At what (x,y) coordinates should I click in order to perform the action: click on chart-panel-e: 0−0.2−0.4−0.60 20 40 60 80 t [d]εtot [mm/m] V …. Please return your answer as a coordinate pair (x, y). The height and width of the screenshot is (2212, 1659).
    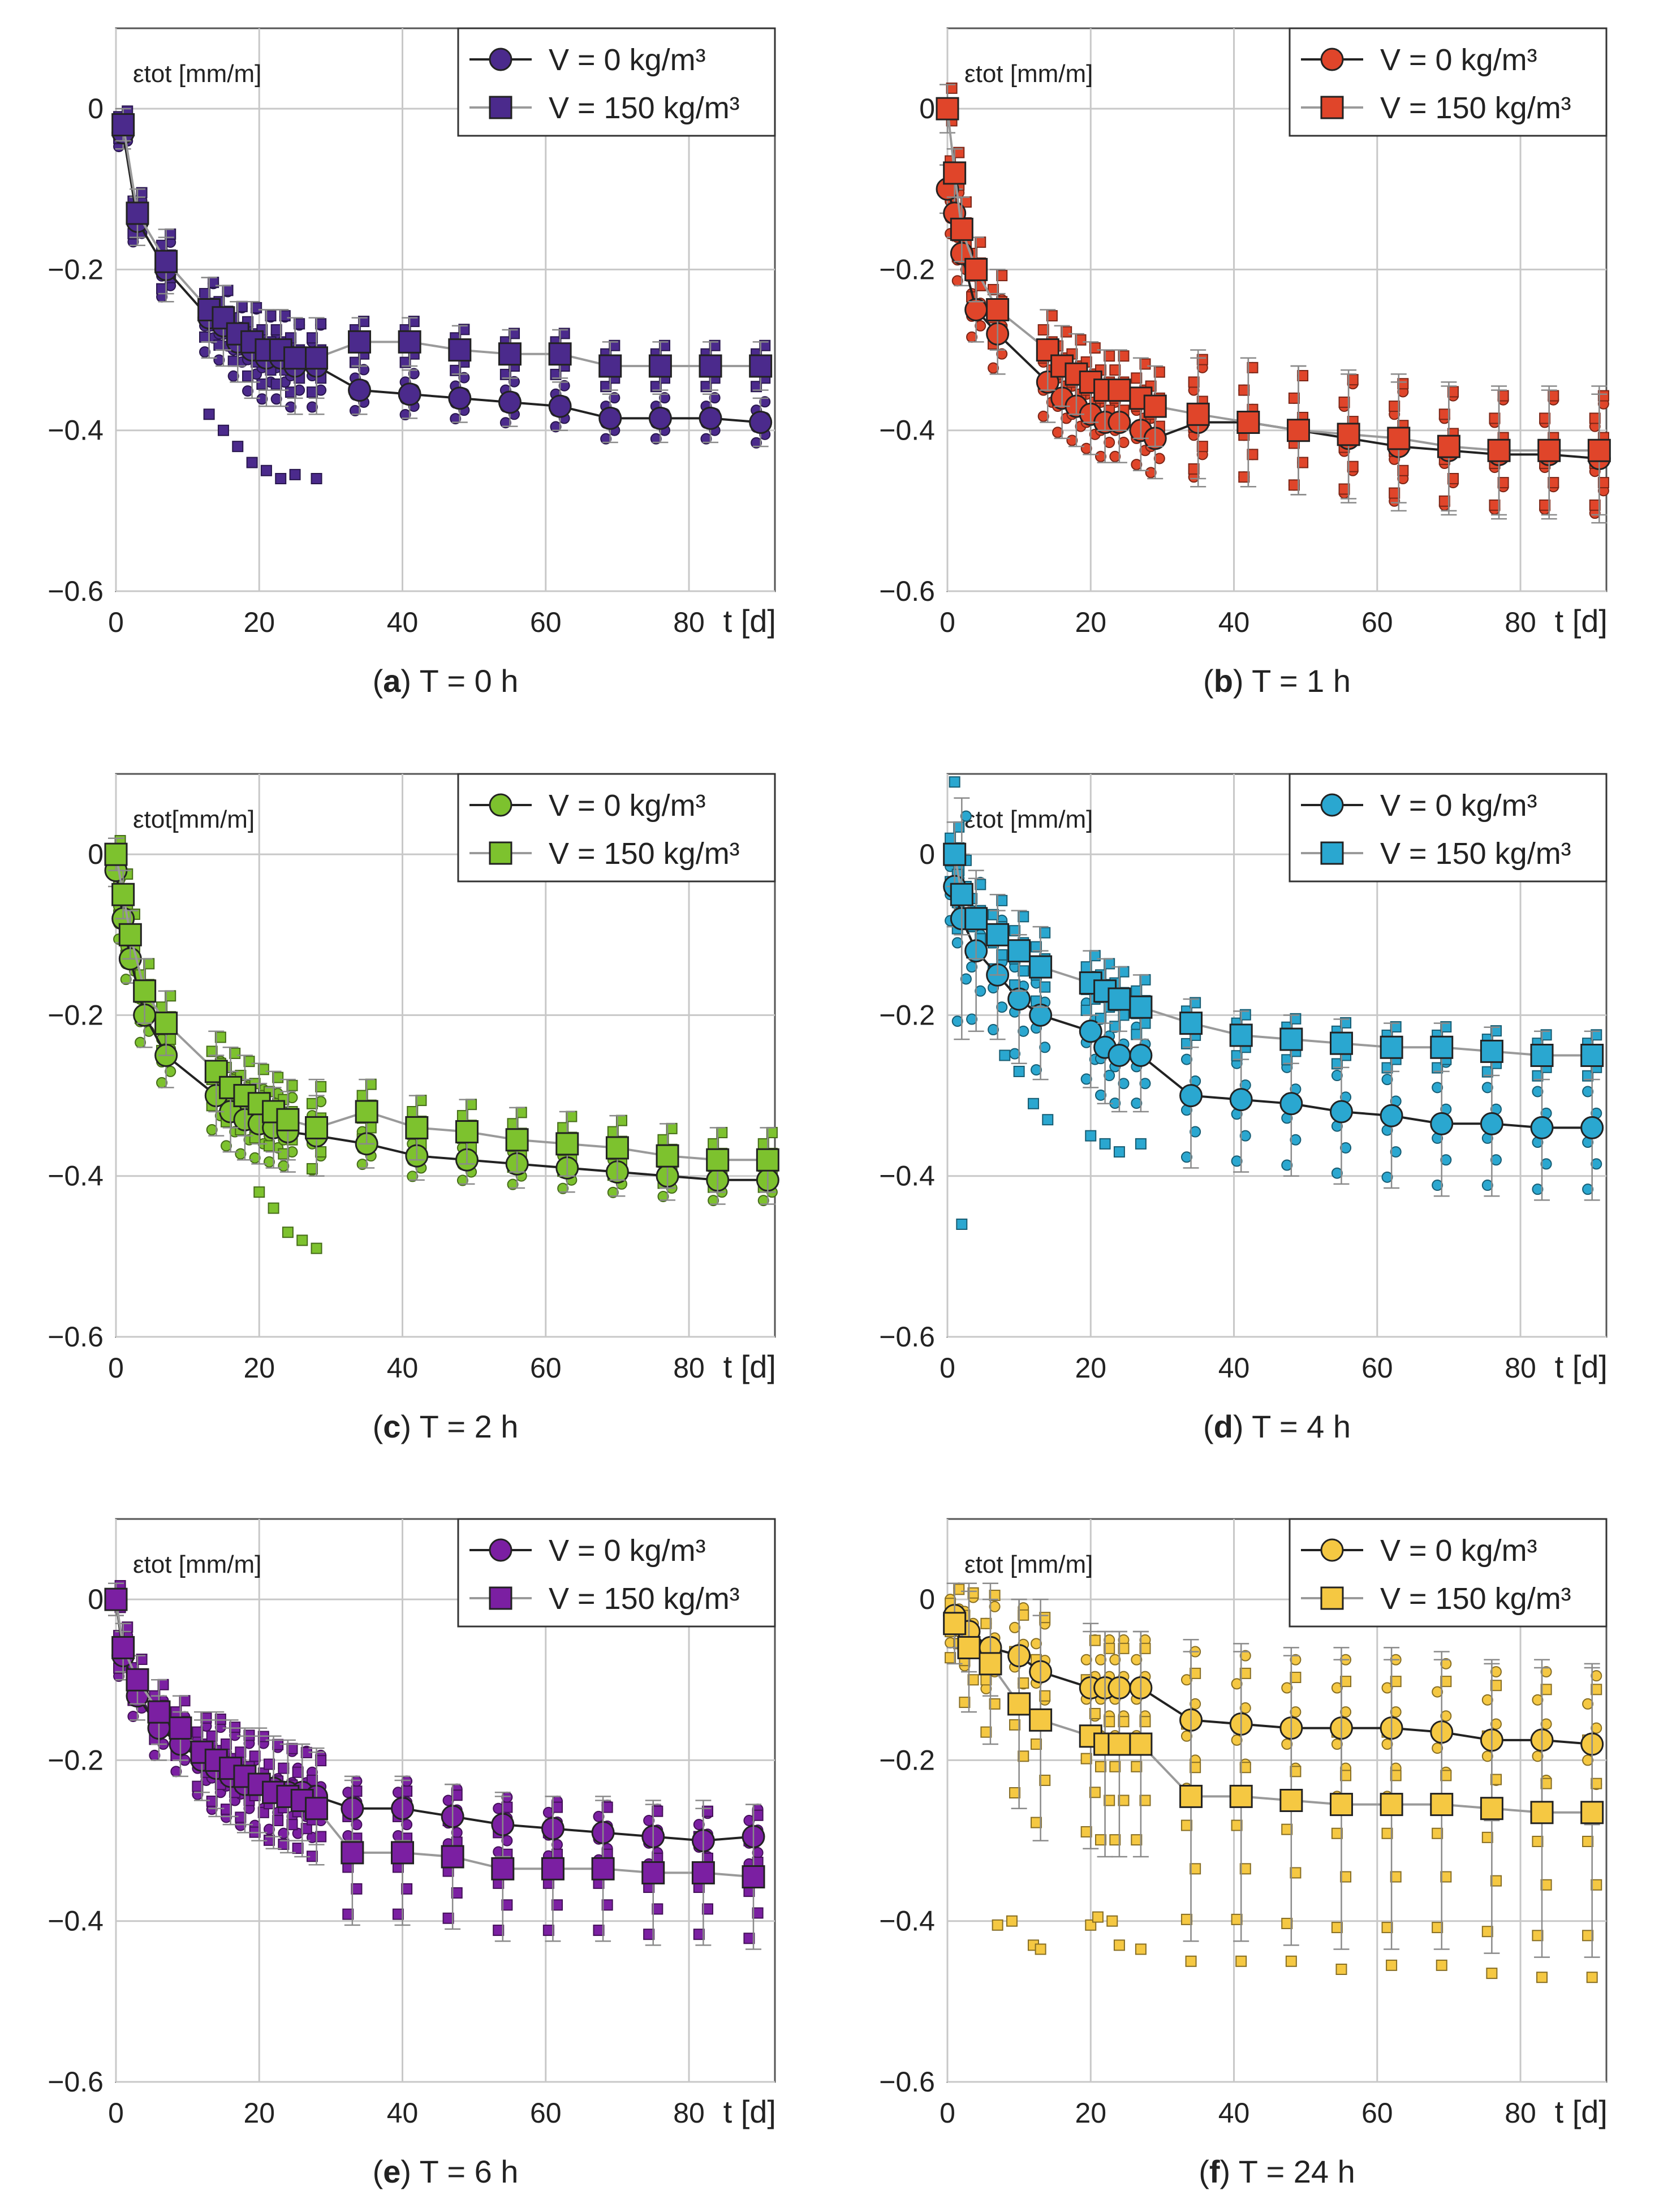
    Looking at the image, I should click on (412, 1853).